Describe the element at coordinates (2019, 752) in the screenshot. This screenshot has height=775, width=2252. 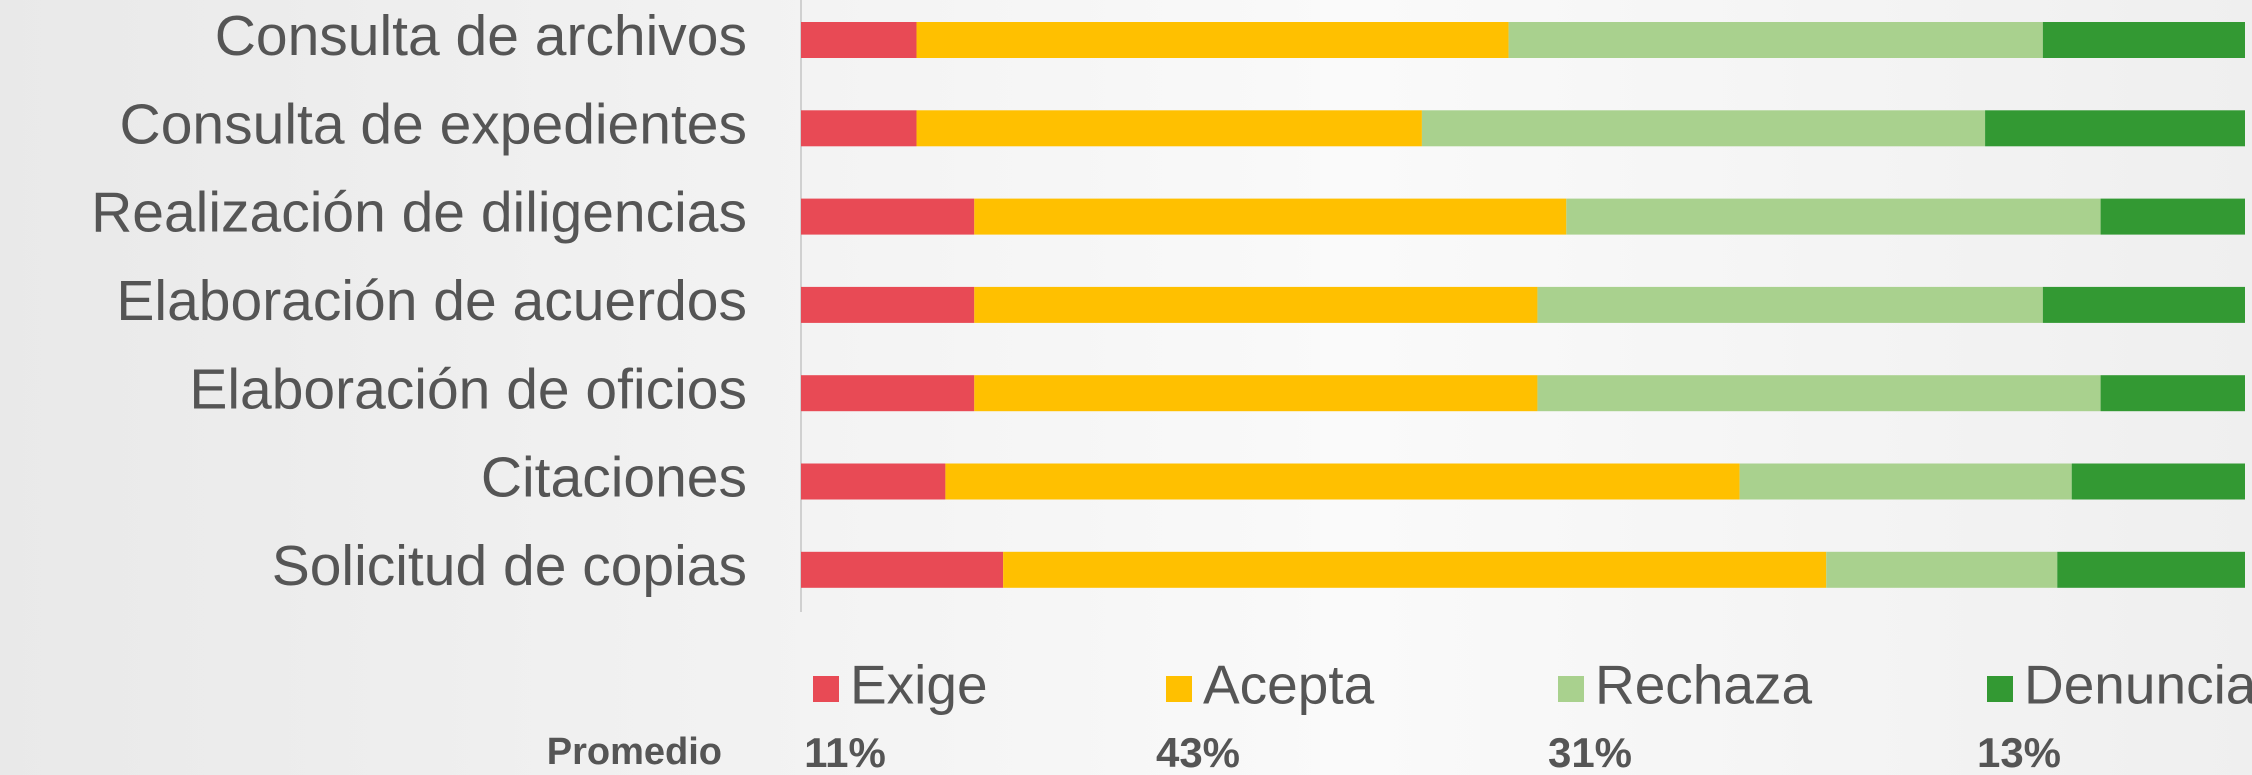
I see `summary-value: 13%` at that location.